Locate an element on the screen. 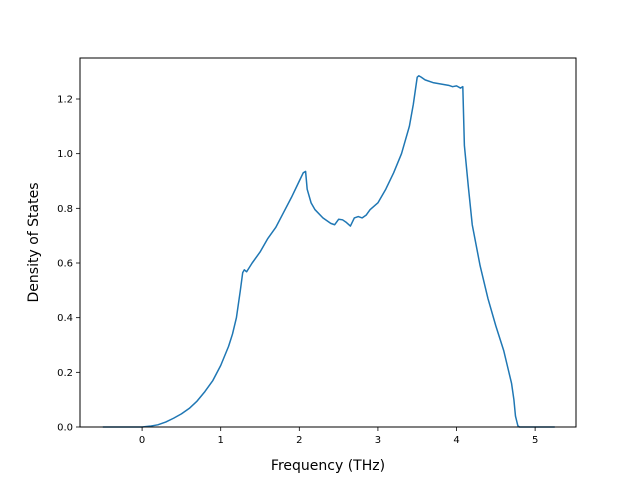  y-tick-label: 1.0 is located at coordinates (65, 154).